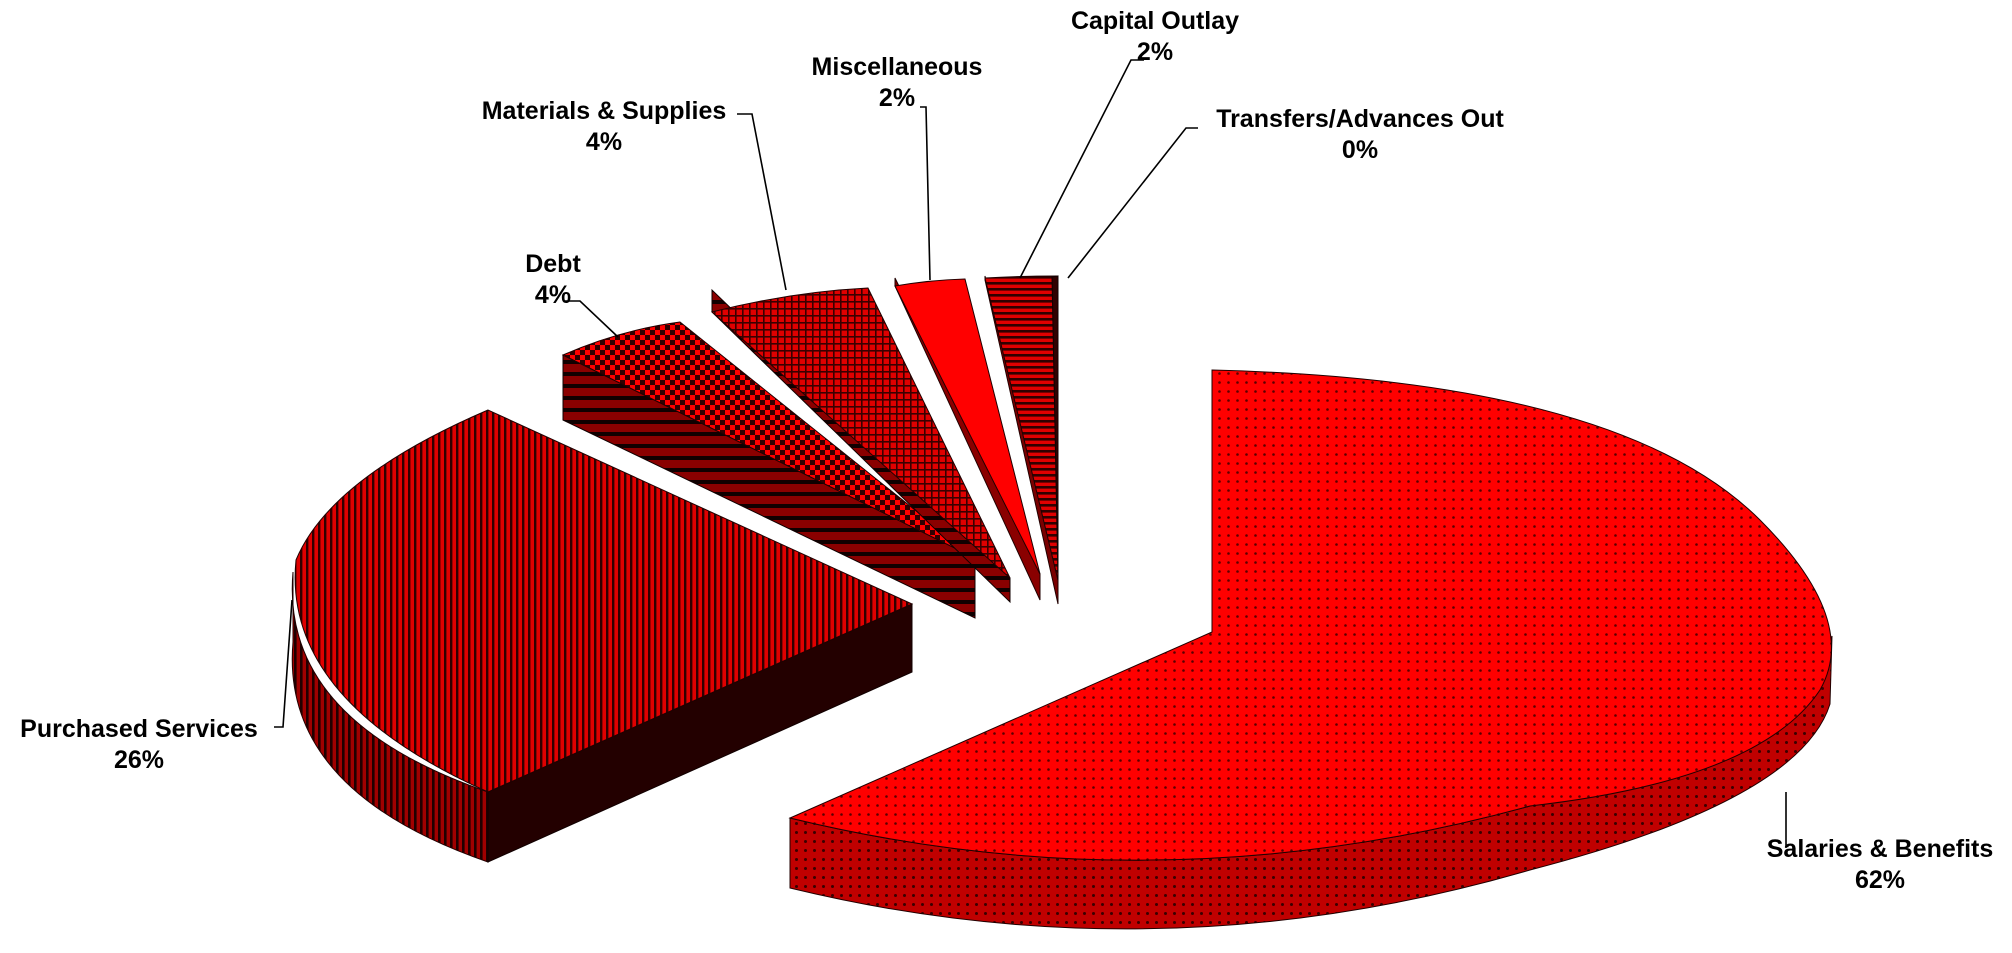 This screenshot has height=953, width=2012. What do you see at coordinates (897, 67) in the screenshot?
I see `label-miscellaneous-name: Miscellaneous` at bounding box center [897, 67].